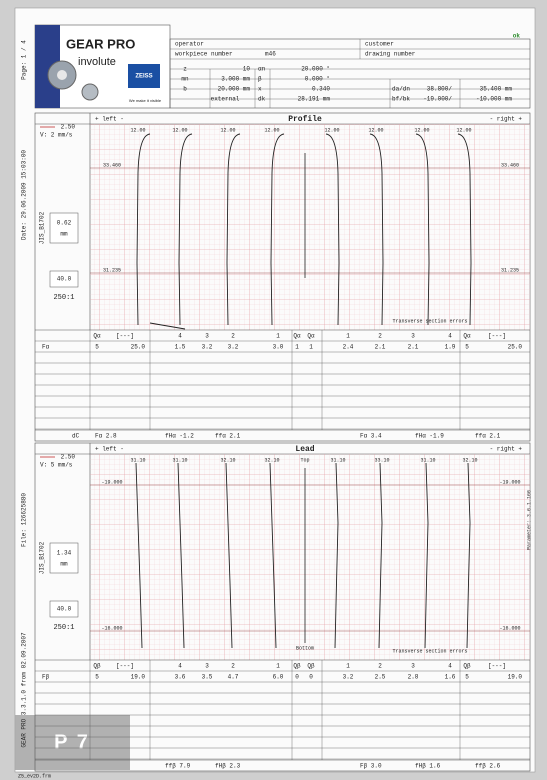 This screenshot has width=547, height=780. I want to click on info-label: drawing number, so click(390, 54).